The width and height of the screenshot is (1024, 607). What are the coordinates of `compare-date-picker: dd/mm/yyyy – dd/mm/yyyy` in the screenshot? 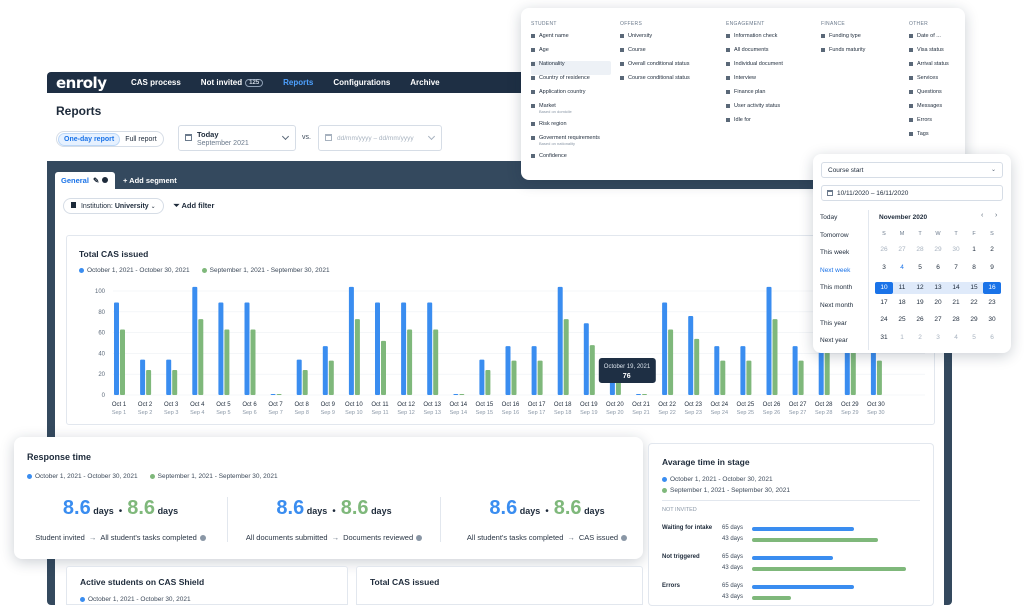 It's located at (380, 138).